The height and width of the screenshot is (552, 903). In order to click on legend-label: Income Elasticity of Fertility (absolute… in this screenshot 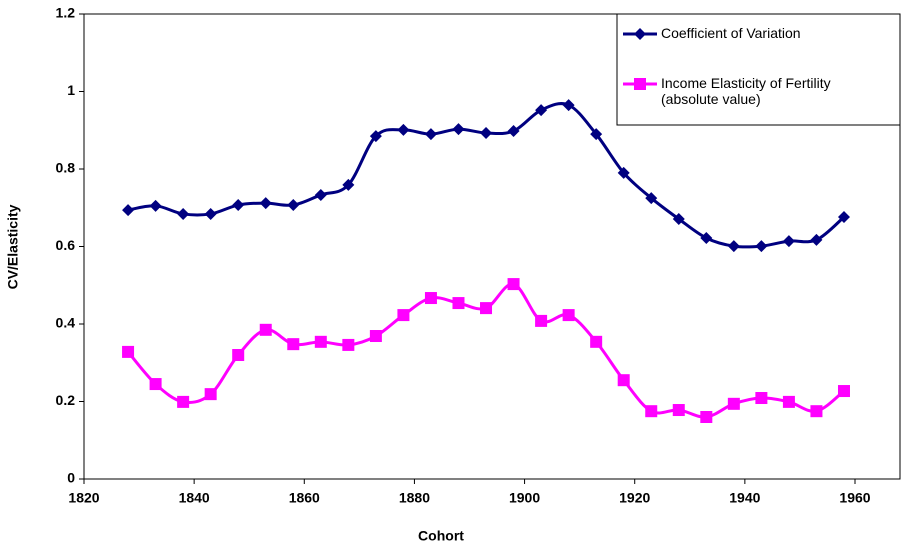, I will do `click(746, 91)`.